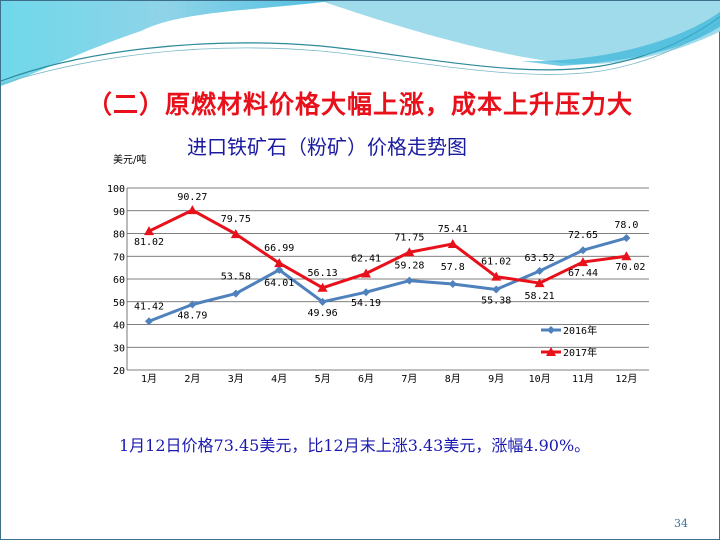 Image resolution: width=720 pixels, height=540 pixels. What do you see at coordinates (360, 104) in the screenshot?
I see `slide-title: （二）原燃材料价格大幅上涨，成本上升压力大` at bounding box center [360, 104].